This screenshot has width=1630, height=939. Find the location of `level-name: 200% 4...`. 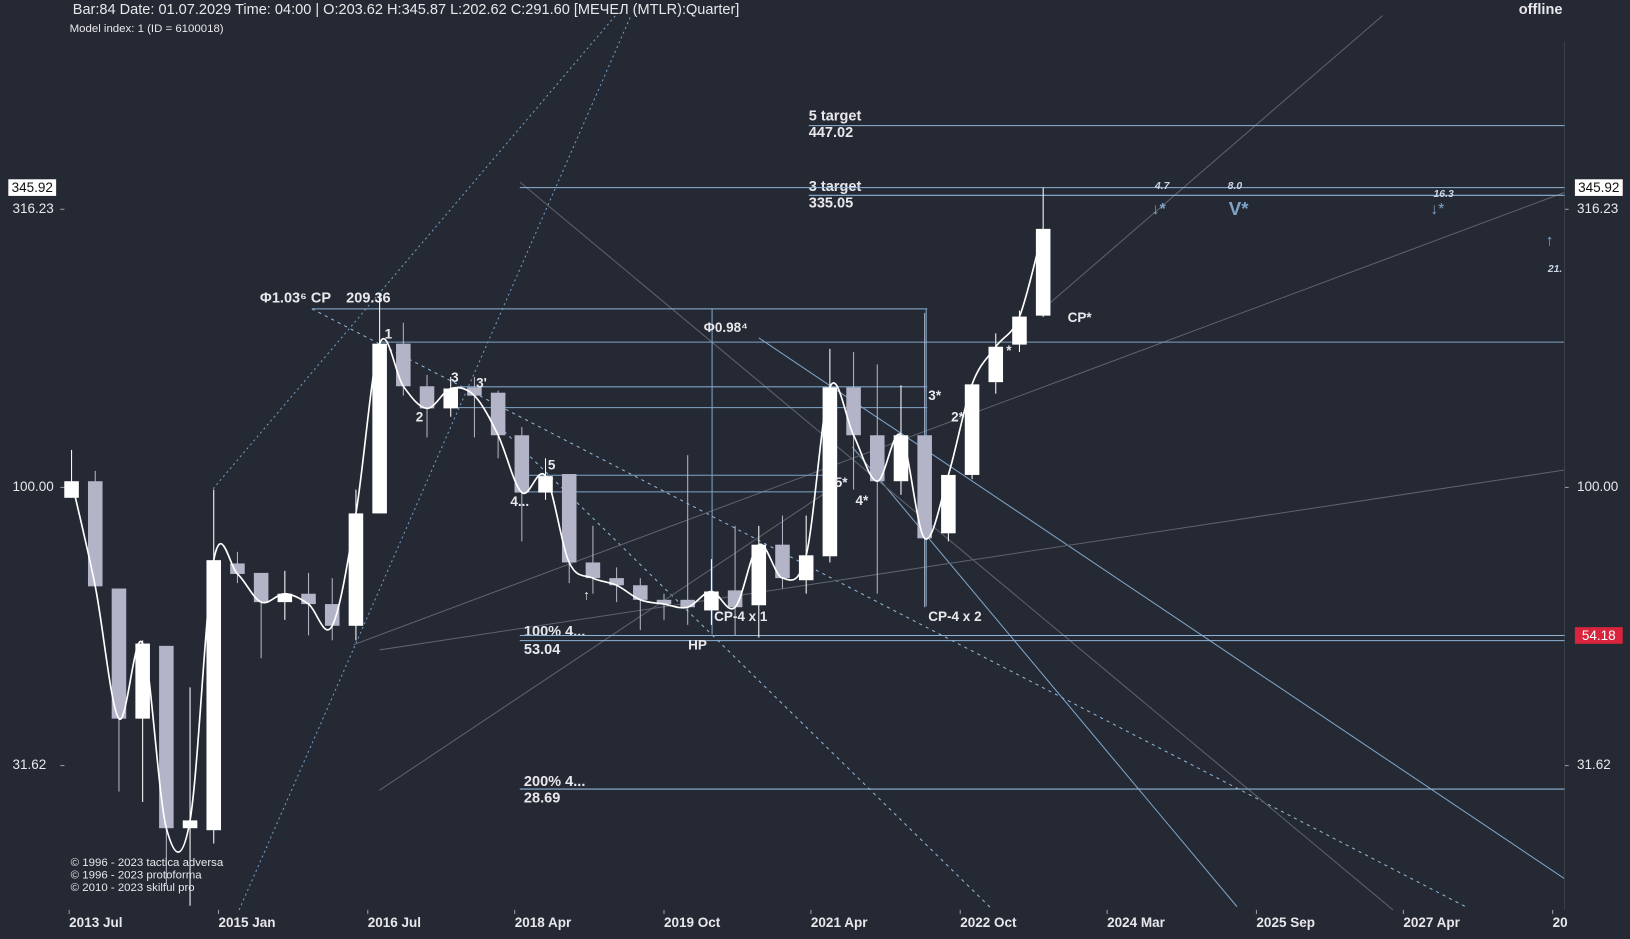

level-name: 200% 4... is located at coordinates (554, 782).